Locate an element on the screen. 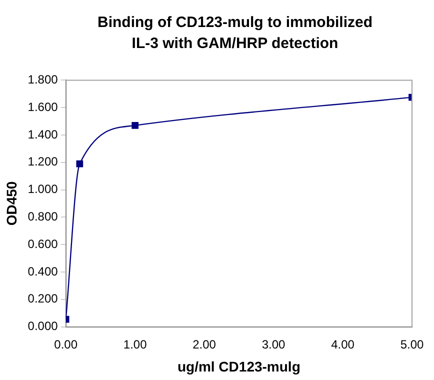 The image size is (434, 380). y-tick-label: 1.800 is located at coordinates (43, 79).